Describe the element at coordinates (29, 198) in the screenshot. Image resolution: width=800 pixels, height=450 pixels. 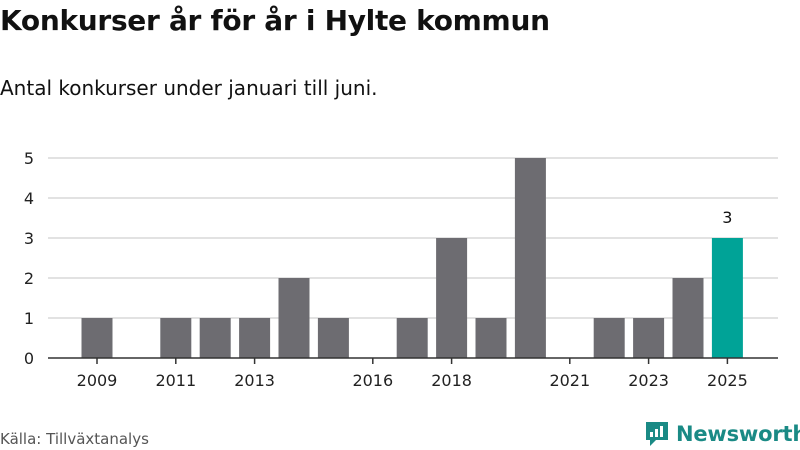
I see `y-tick-label: 4` at that location.